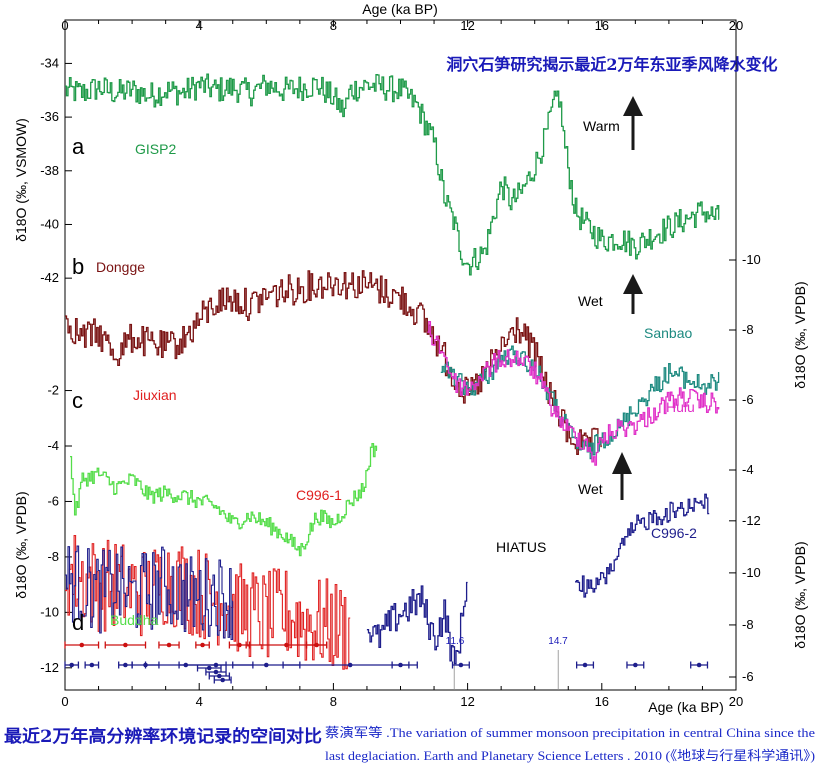 This screenshot has width=821, height=775. I want to click on panel-label-c: c, so click(77, 400).